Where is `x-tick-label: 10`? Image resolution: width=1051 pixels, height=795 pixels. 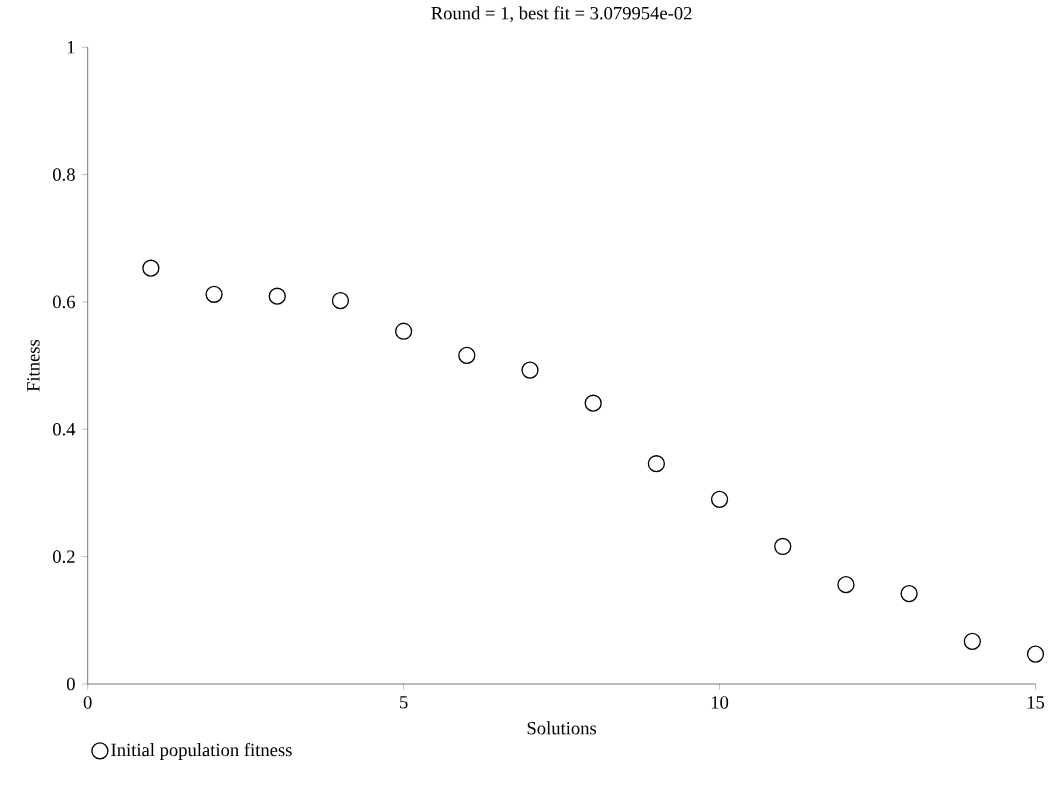 x-tick-label: 10 is located at coordinates (720, 702).